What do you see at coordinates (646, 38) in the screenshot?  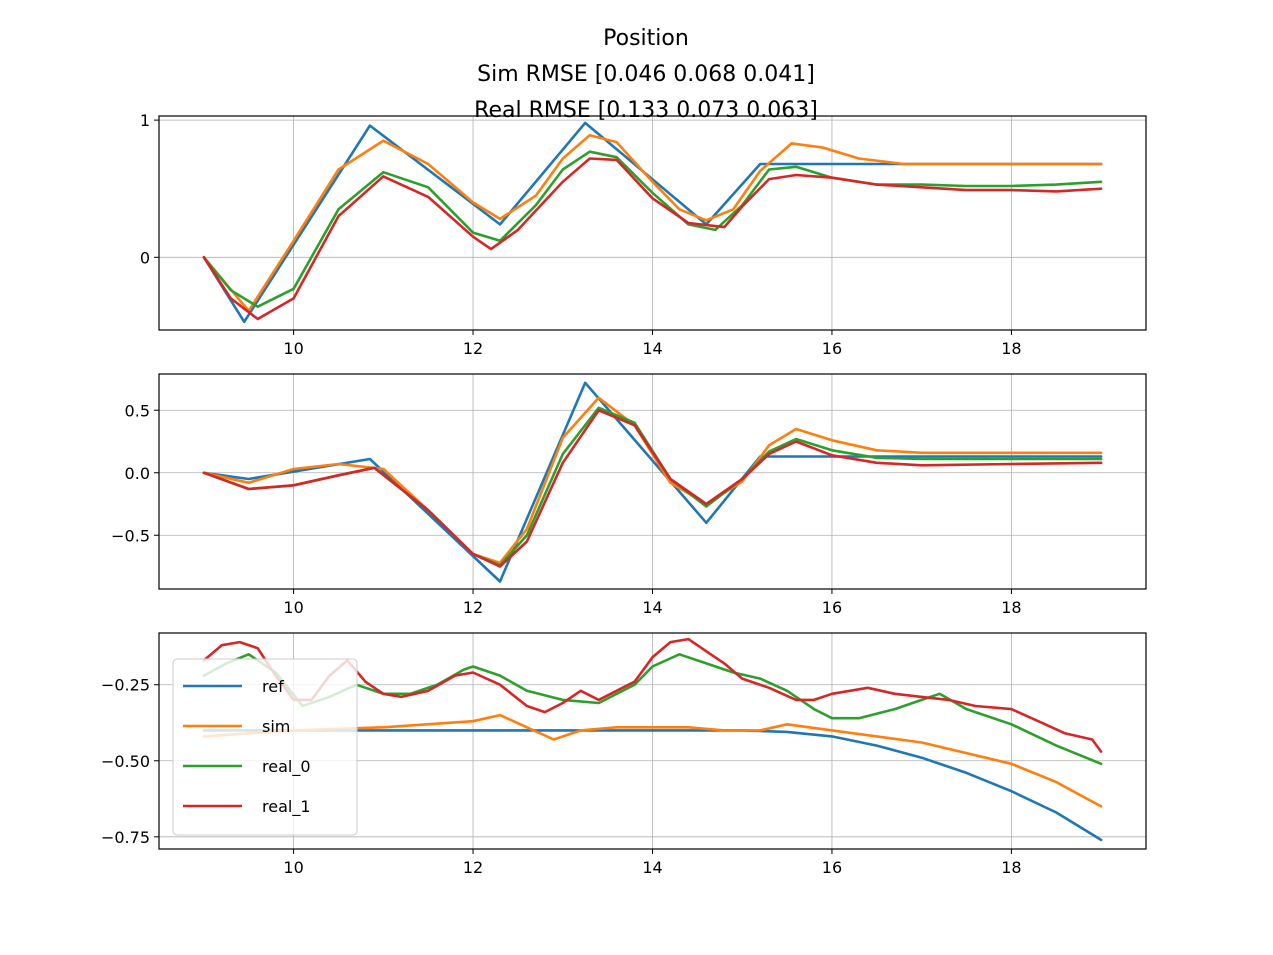 I see `chart-title-line-1: Position` at bounding box center [646, 38].